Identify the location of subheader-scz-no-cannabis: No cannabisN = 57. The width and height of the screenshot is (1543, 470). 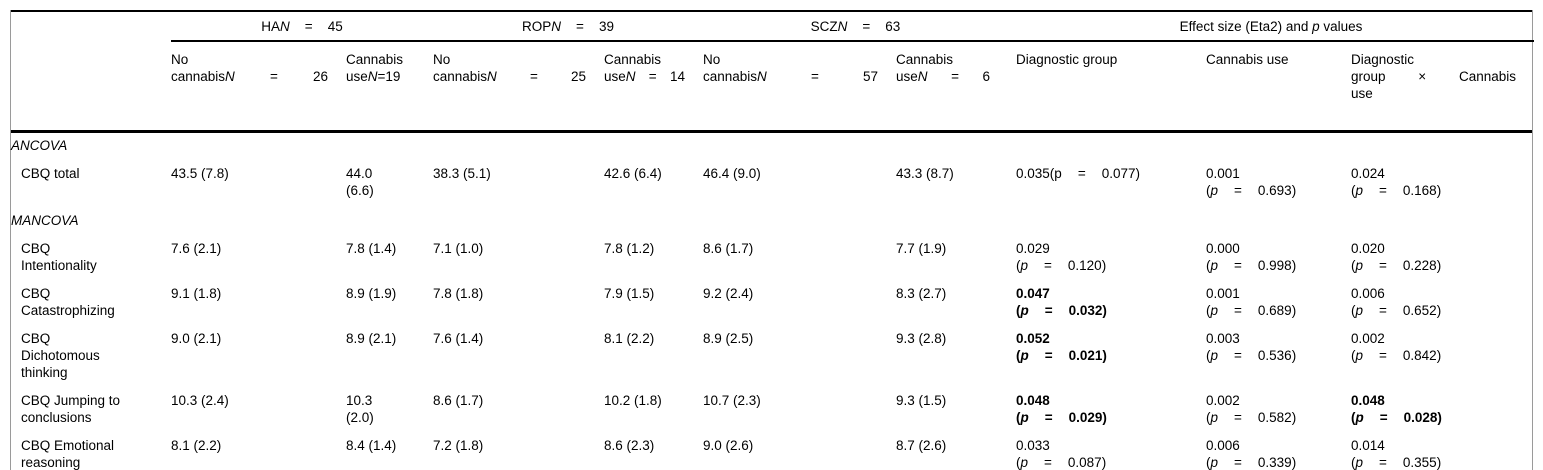
(799, 86).